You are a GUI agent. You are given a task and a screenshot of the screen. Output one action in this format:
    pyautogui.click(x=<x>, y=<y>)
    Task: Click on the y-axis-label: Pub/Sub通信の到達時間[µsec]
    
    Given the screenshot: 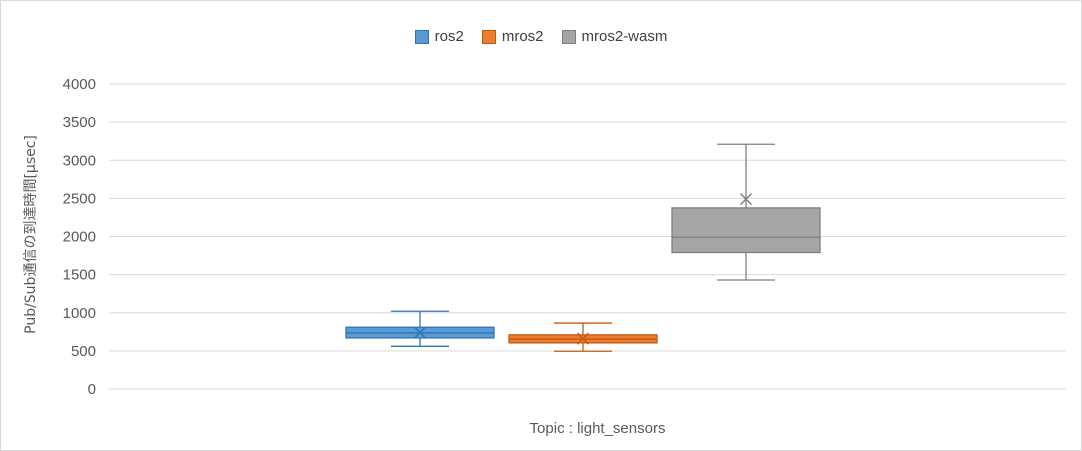 What is the action you would take?
    pyautogui.click(x=31, y=234)
    